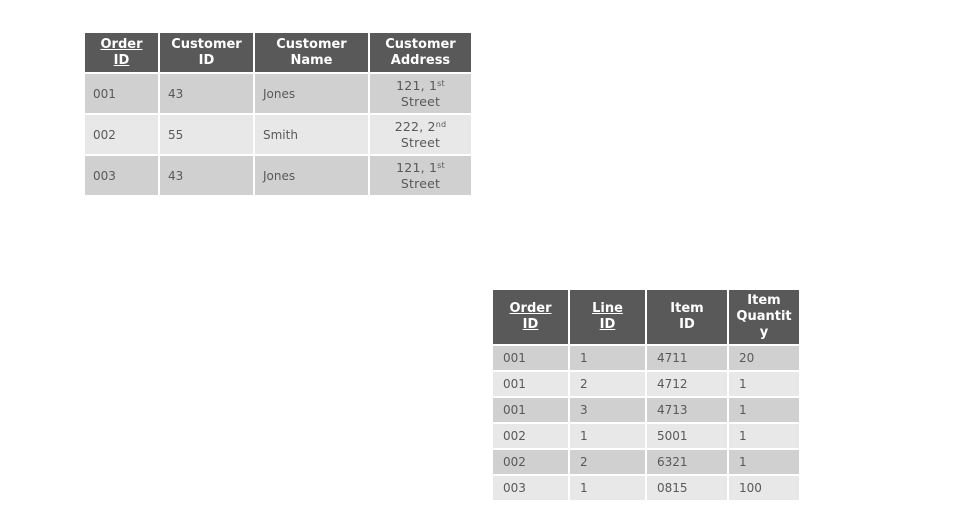  What do you see at coordinates (206, 134) in the screenshot?
I see `customer-id-cell: 55` at bounding box center [206, 134].